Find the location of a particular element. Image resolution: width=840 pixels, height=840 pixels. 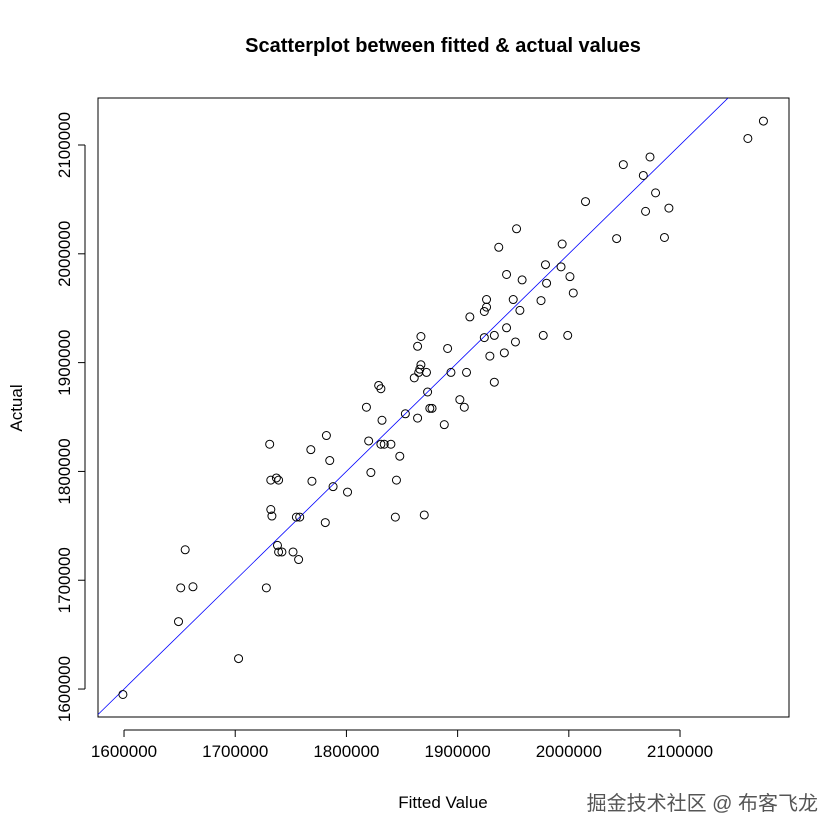

x-tick-label: 2000000 is located at coordinates (569, 751).